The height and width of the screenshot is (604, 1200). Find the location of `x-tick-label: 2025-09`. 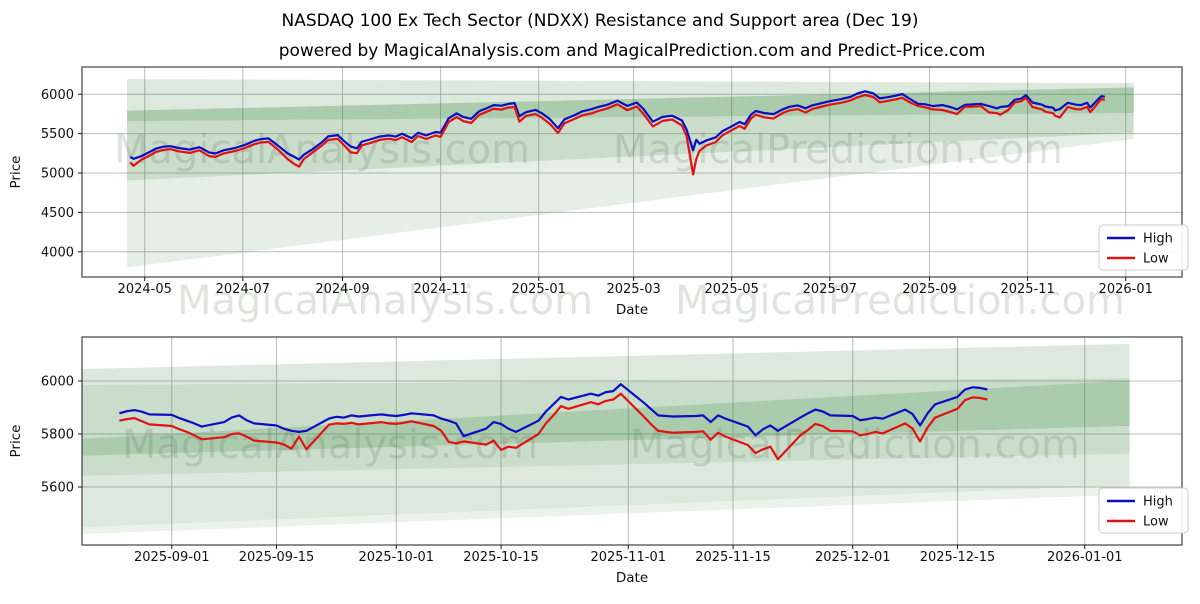

x-tick-label: 2025-09 is located at coordinates (929, 289).